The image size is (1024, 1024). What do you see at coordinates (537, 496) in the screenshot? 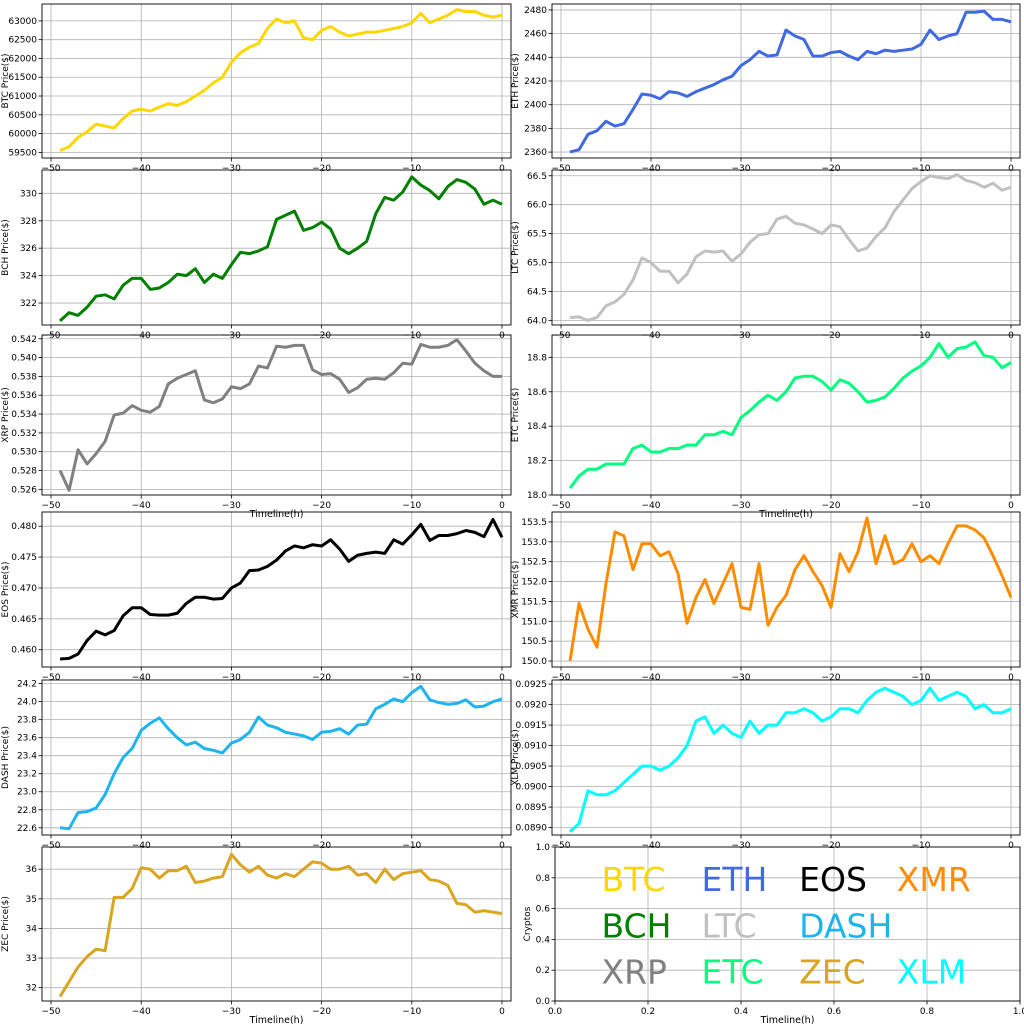
I see `y-tick-label: 18.0` at bounding box center [537, 496].